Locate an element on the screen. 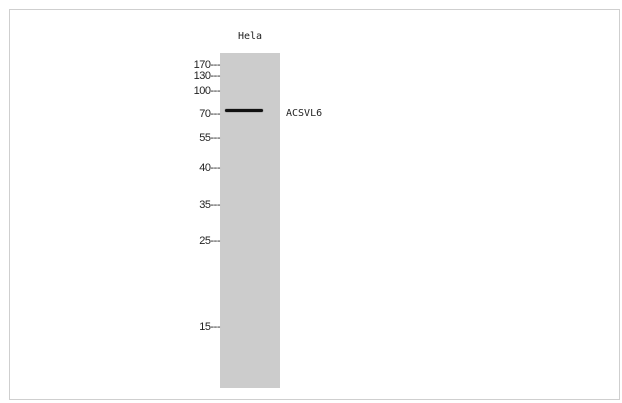 This screenshot has height=403, width=622. marker-100: 100--- is located at coordinates (207, 91).